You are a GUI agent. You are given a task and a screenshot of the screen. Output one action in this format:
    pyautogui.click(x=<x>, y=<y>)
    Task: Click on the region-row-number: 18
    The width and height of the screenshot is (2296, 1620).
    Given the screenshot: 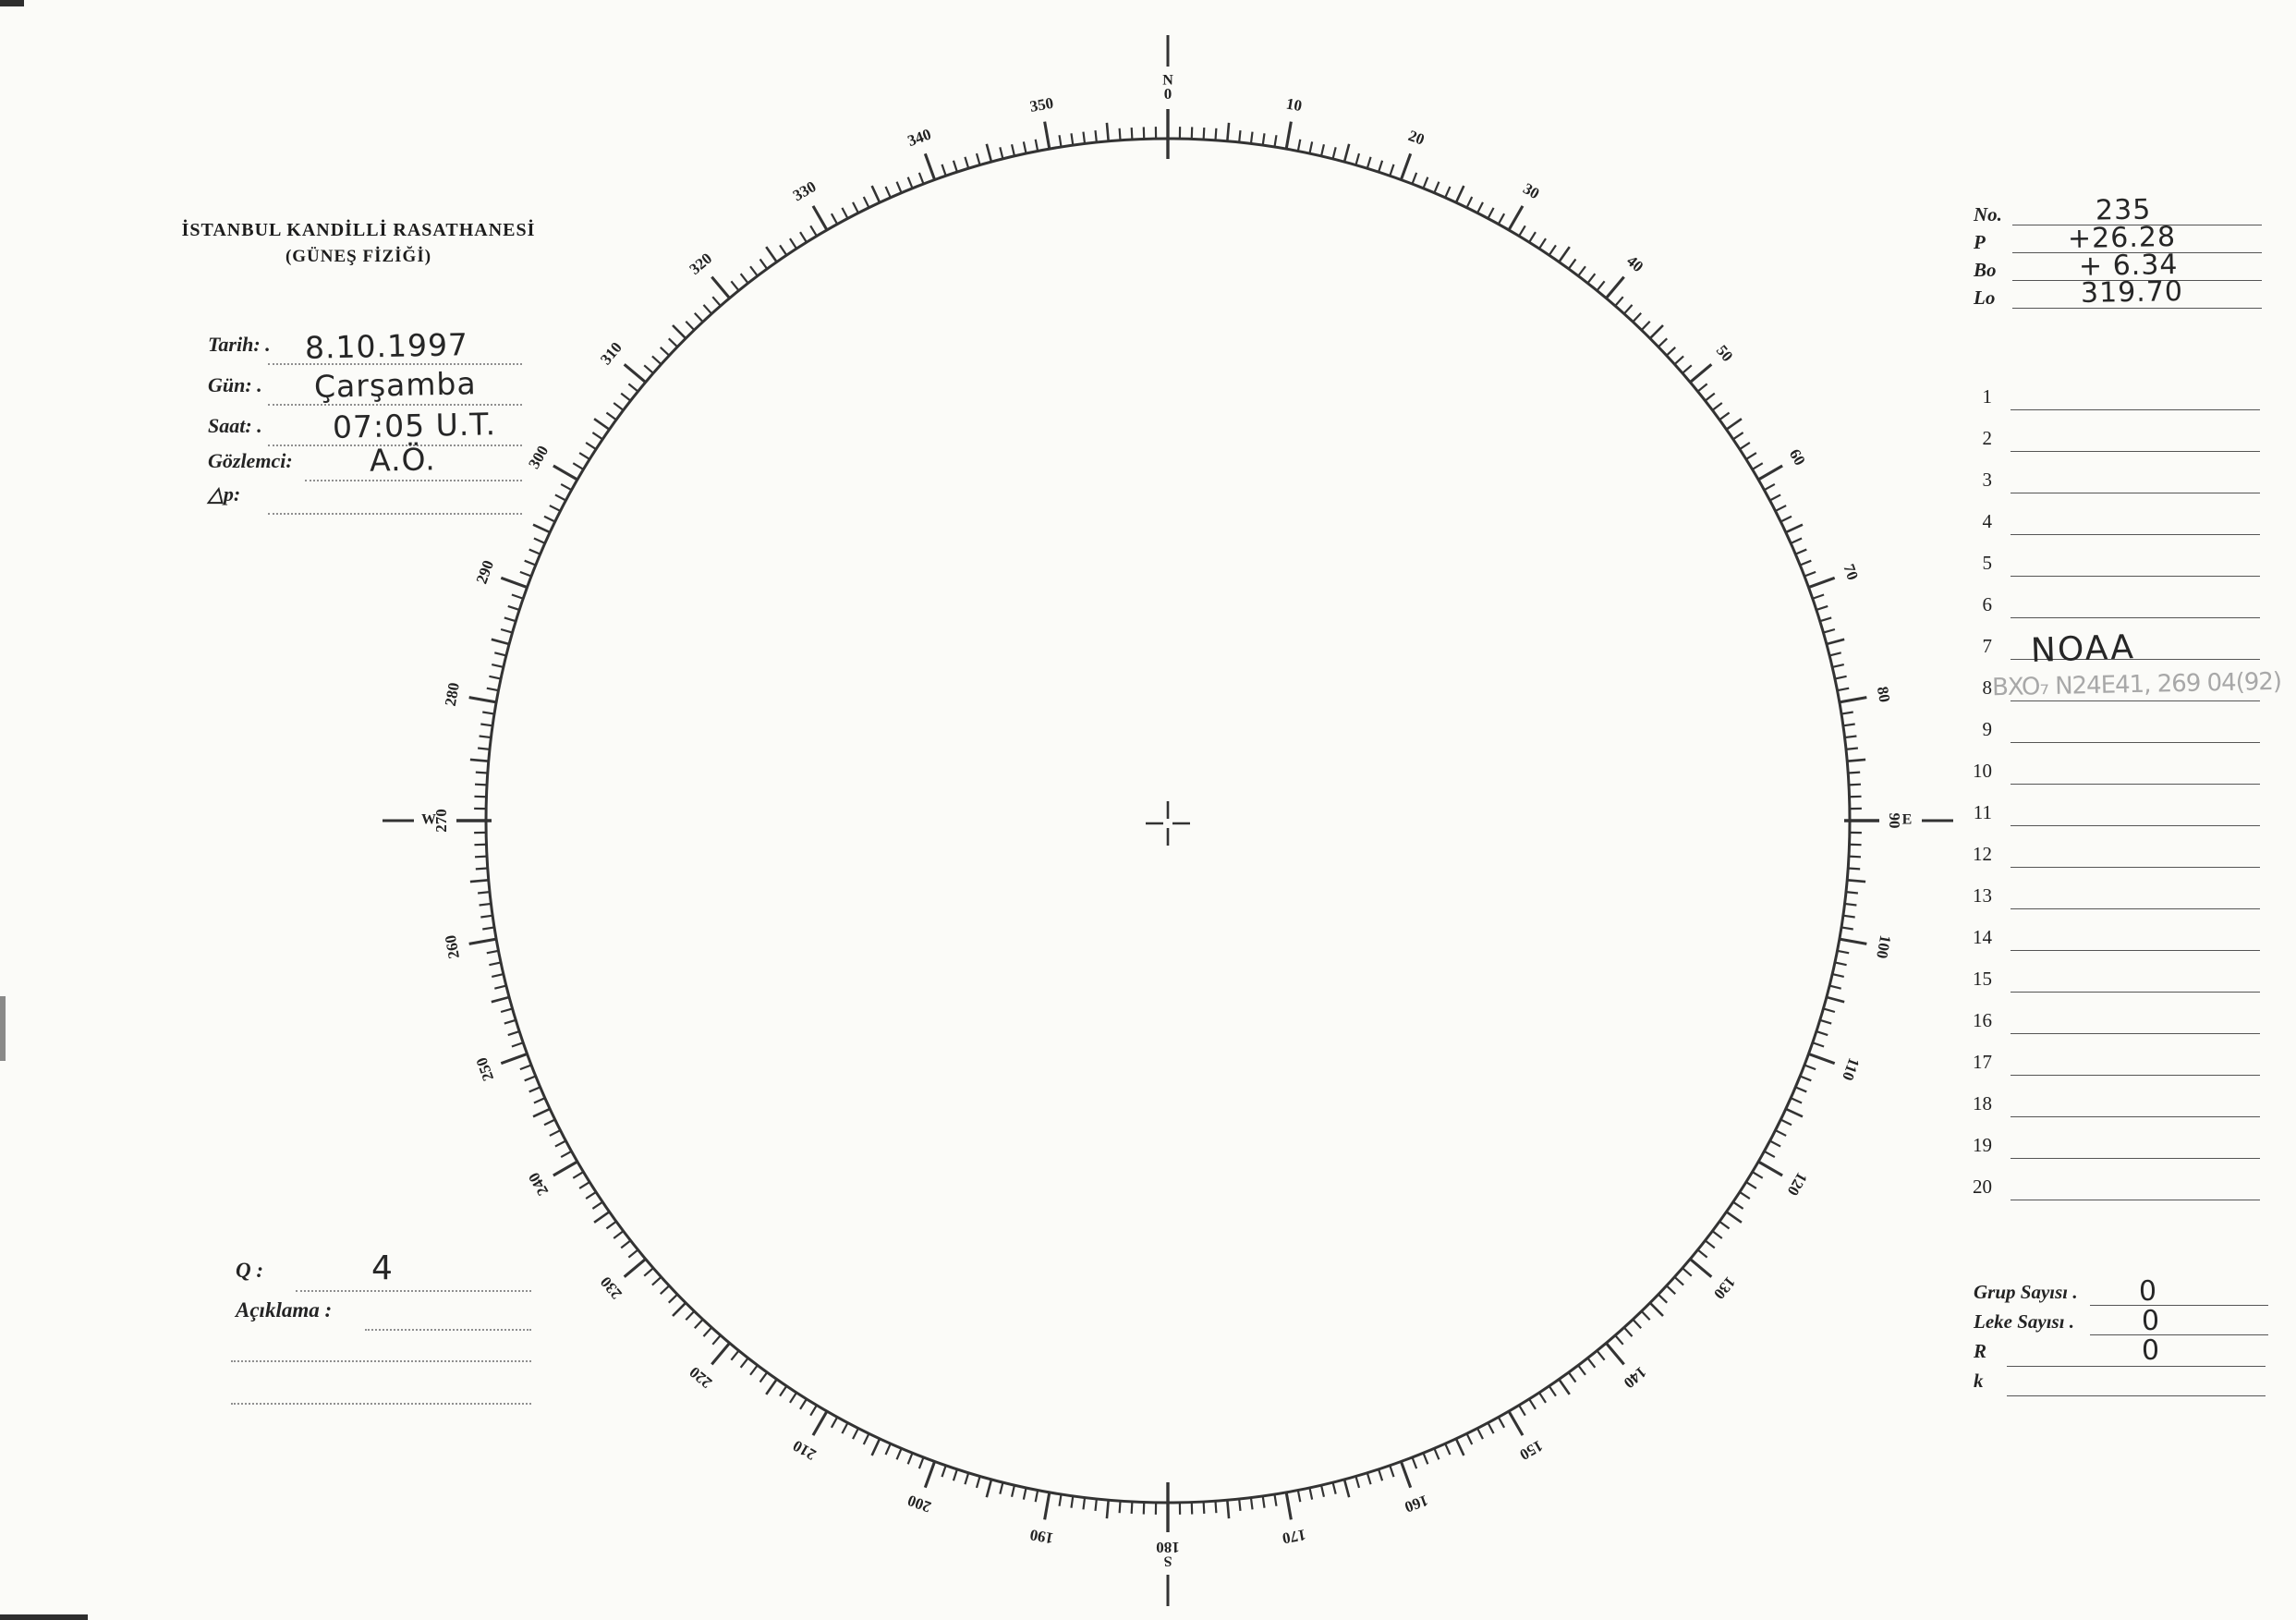 What is the action you would take?
    pyautogui.click(x=1982, y=1104)
    